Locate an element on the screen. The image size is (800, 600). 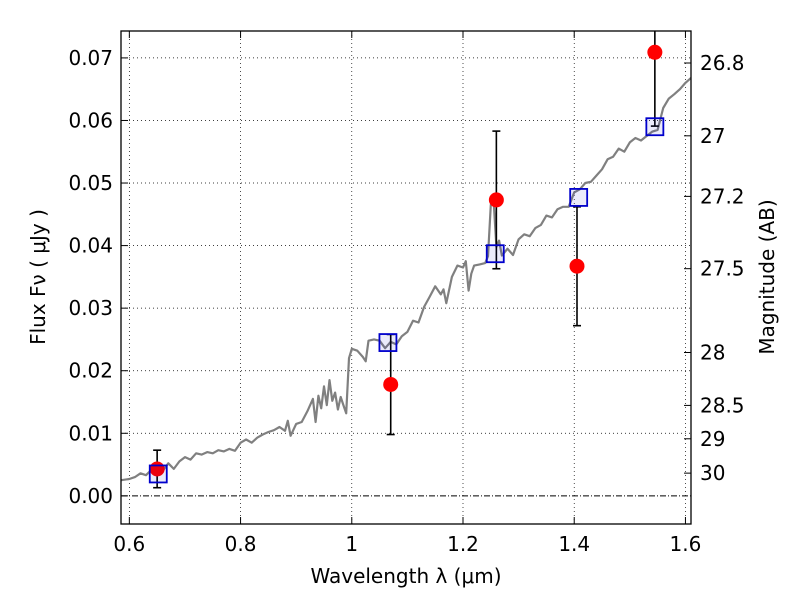
y2-axis-label: Magnitude (AB) is located at coordinates (767, 276).